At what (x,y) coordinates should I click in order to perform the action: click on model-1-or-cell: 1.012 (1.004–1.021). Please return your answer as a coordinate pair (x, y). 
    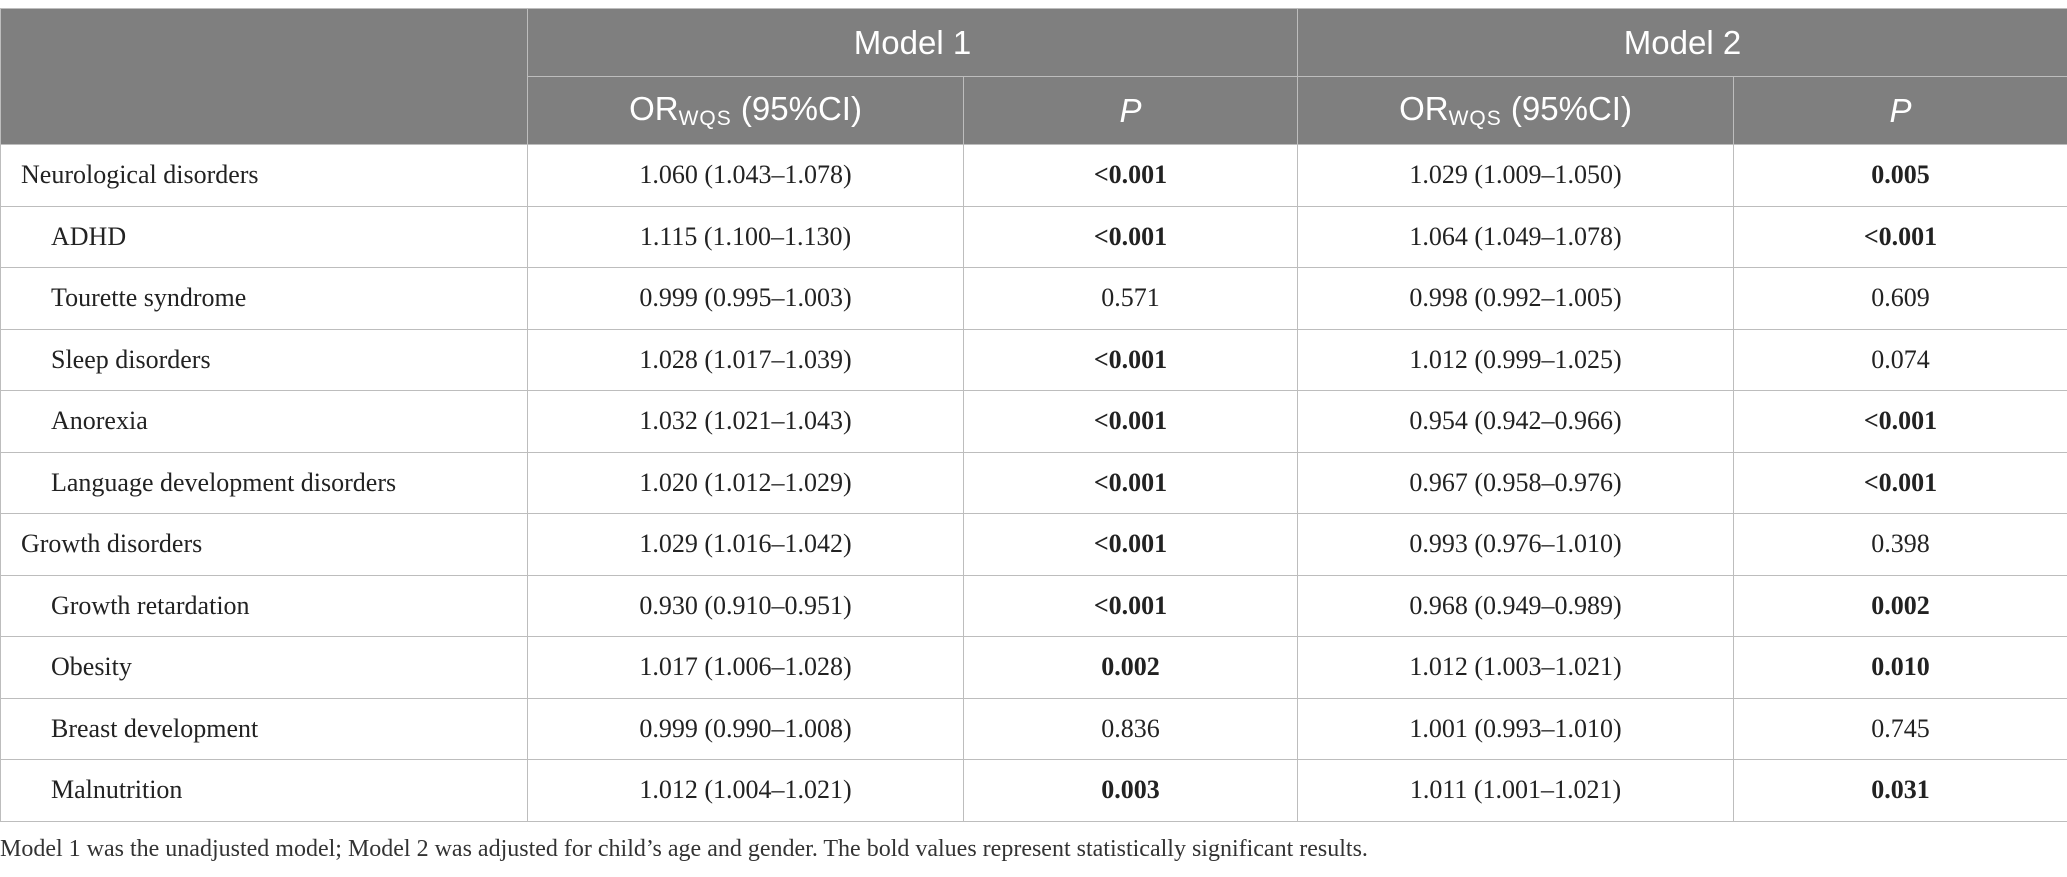
    Looking at the image, I should click on (745, 790).